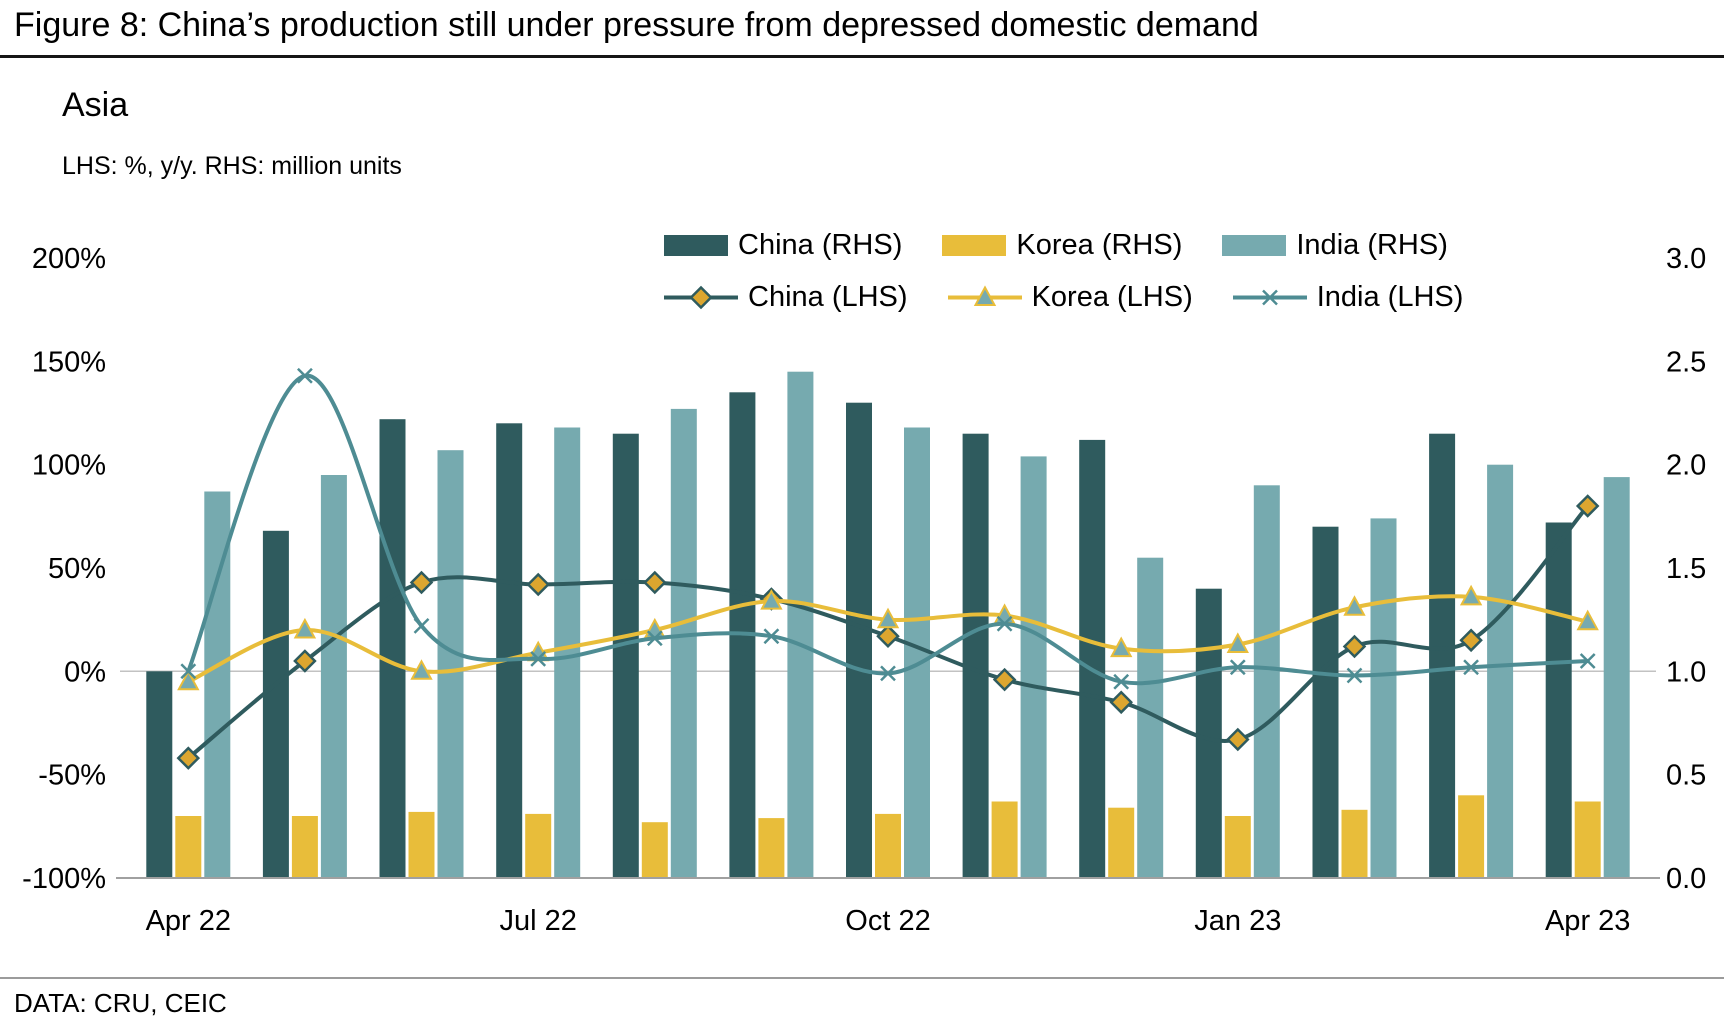 The width and height of the screenshot is (1724, 1031). Describe the element at coordinates (95, 105) in the screenshot. I see `chart-subtitle: Asia` at that location.